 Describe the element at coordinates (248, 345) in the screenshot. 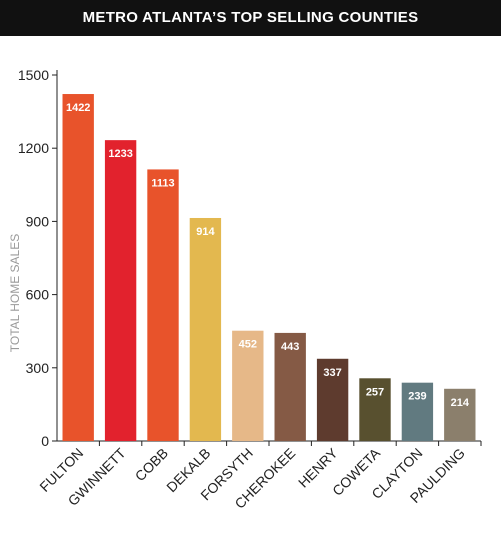

I see `data-label: 452` at that location.